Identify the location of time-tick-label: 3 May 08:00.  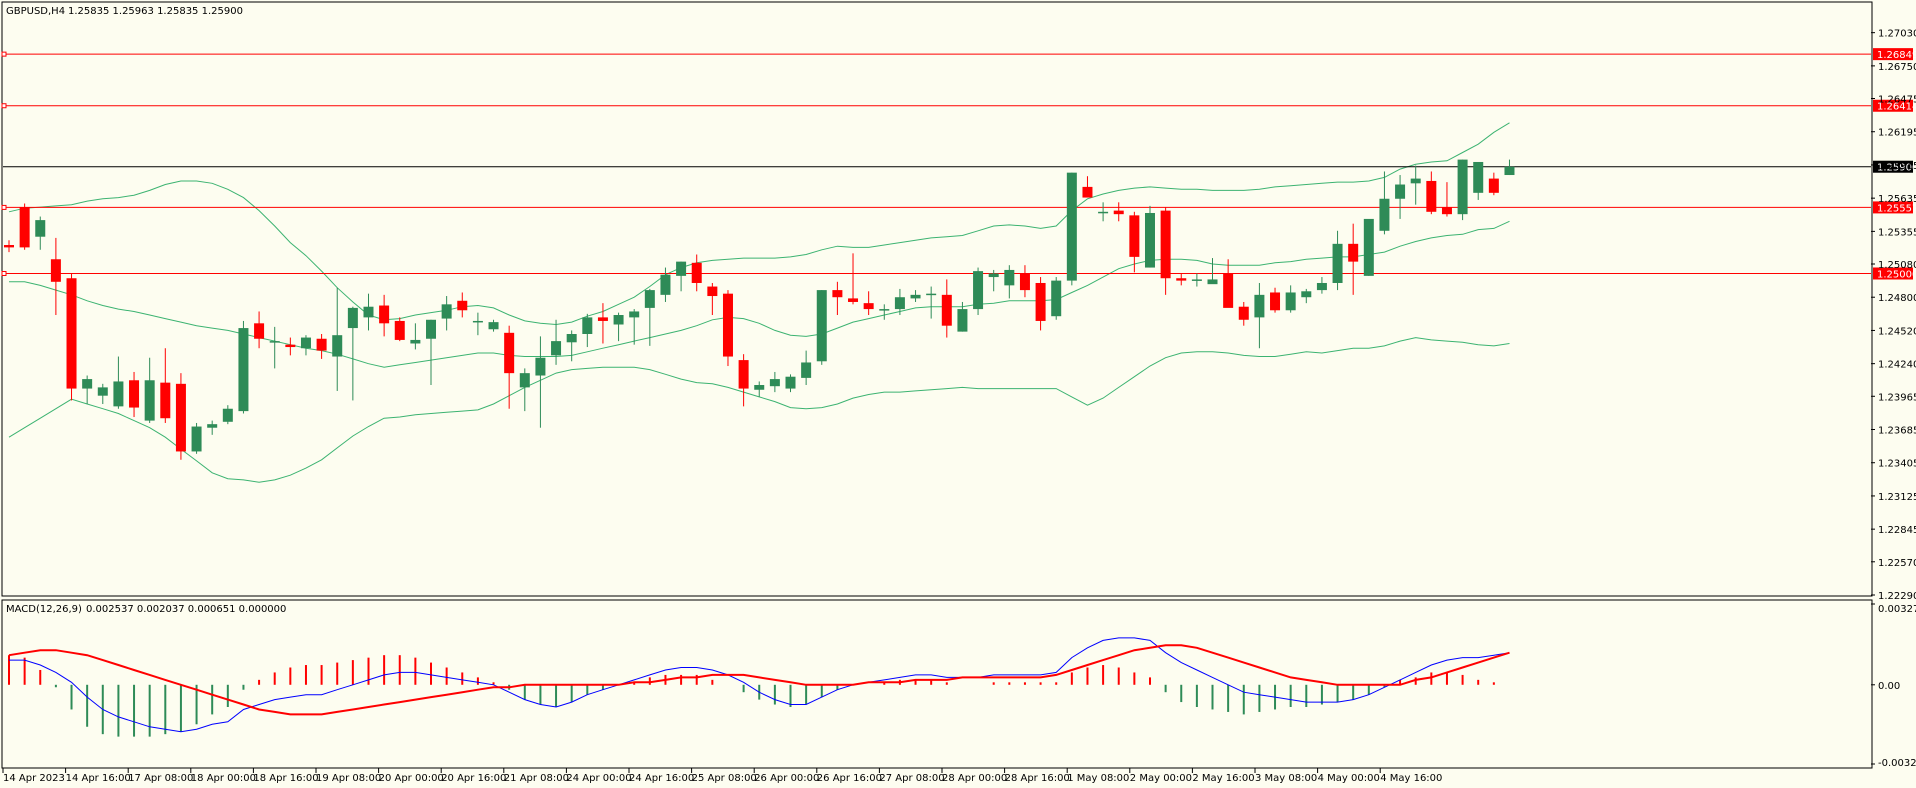
(1286, 778).